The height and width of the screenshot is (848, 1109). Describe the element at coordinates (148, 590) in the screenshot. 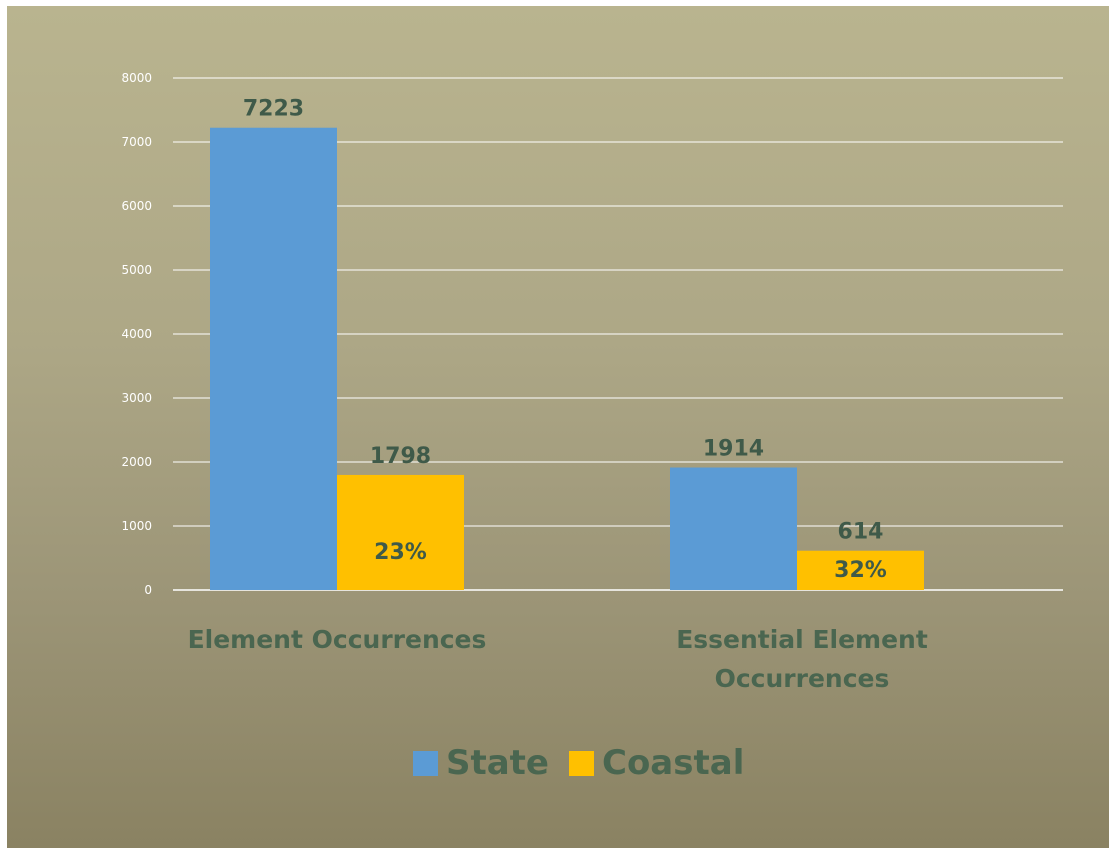

I see `y-tick-label: 0` at that location.